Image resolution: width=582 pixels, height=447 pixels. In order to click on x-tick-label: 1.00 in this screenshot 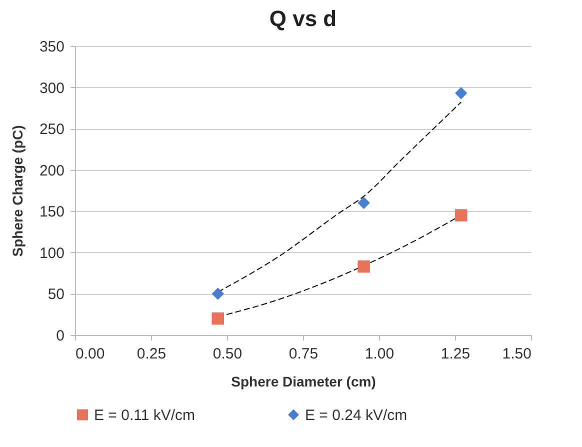, I will do `click(379, 354)`.